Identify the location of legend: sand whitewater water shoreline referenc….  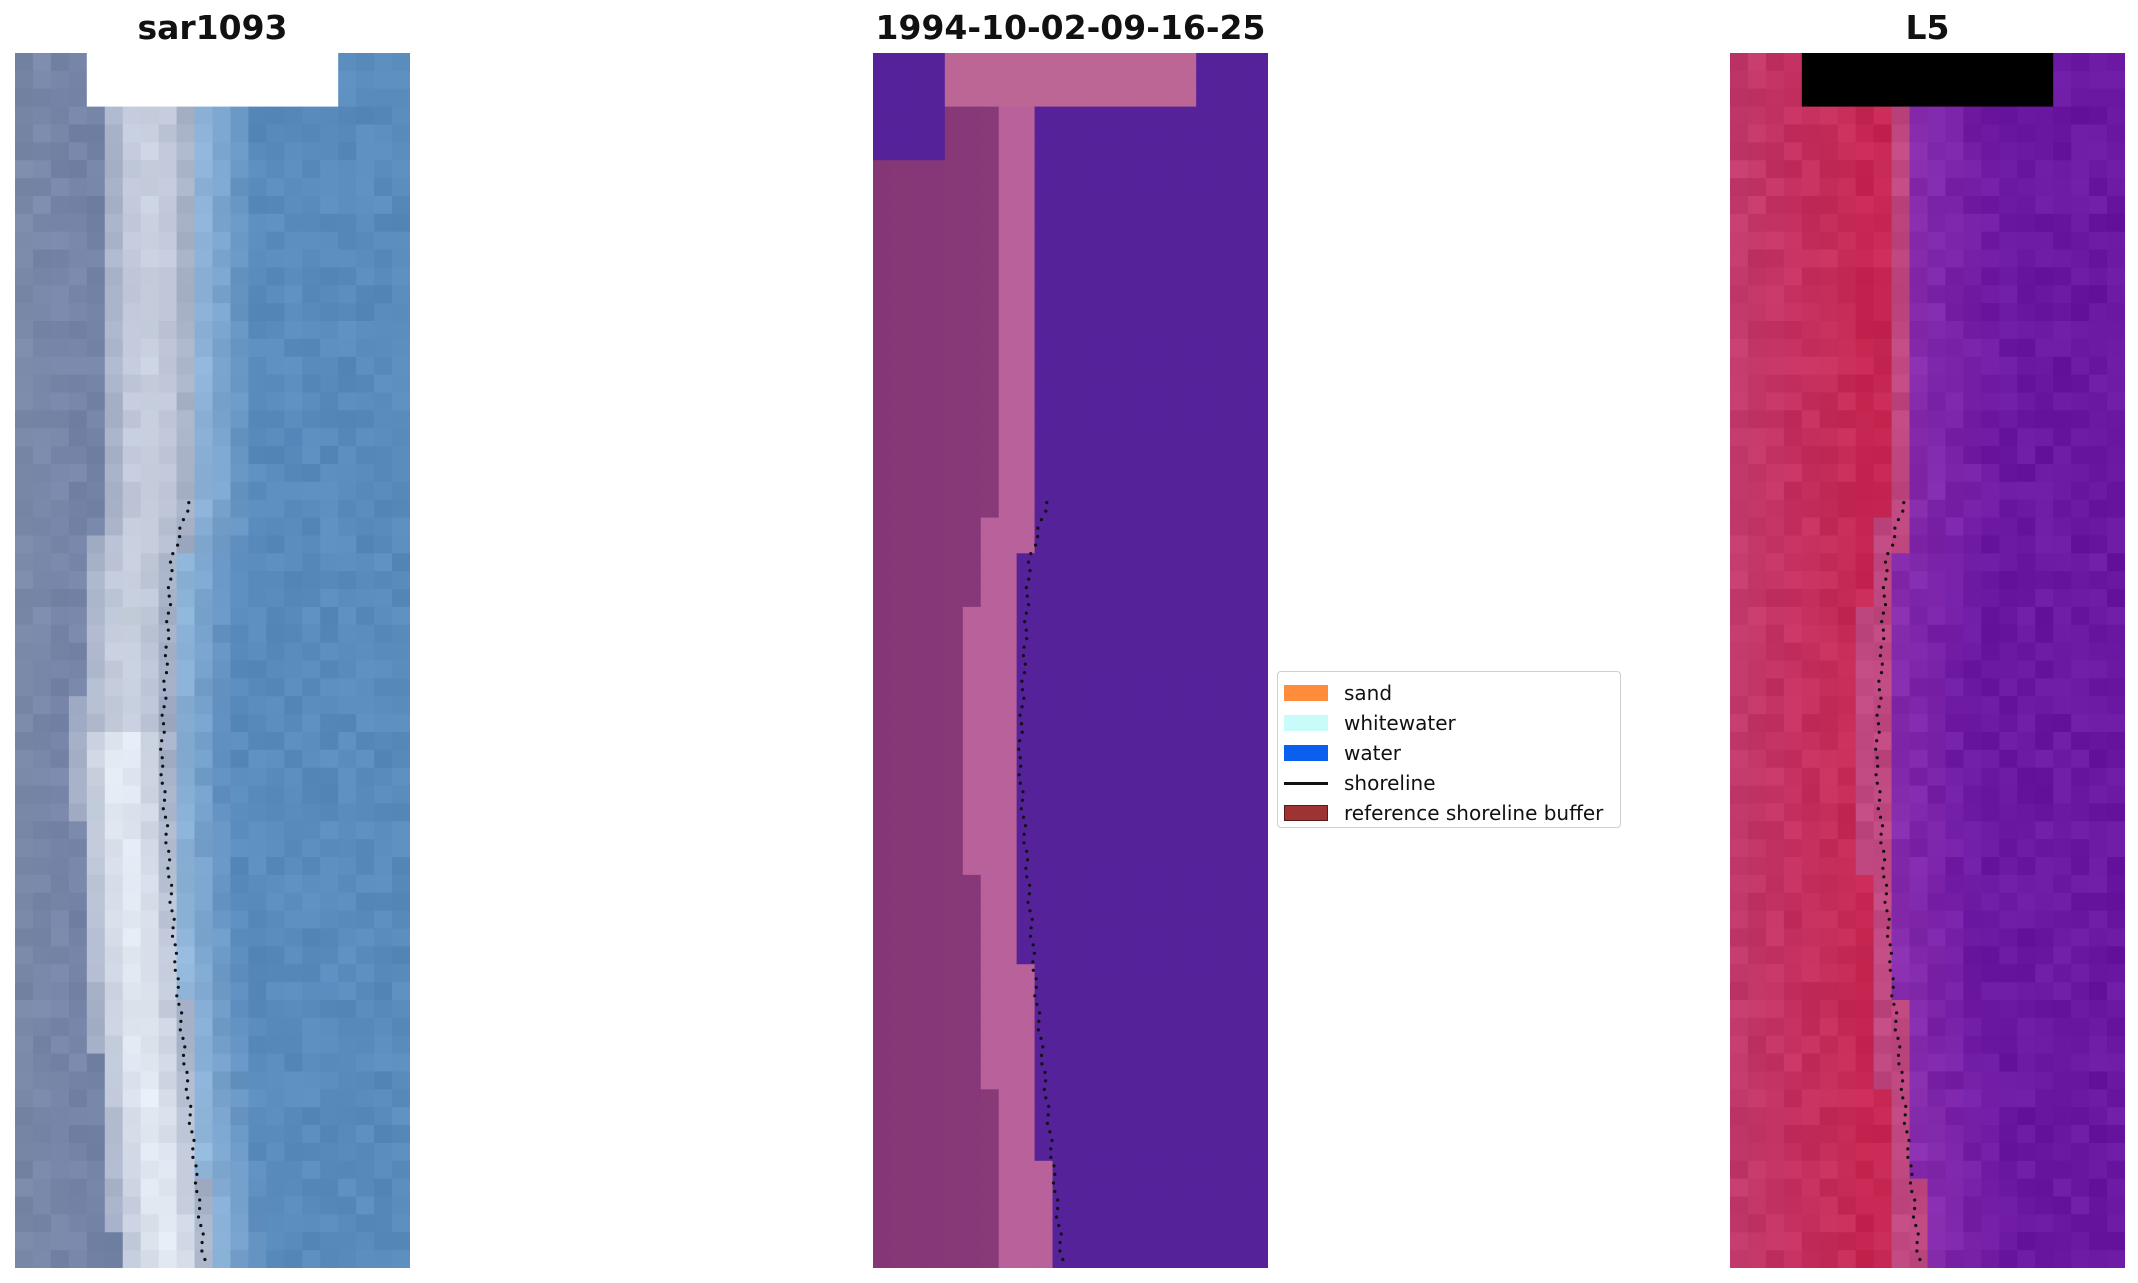
(1449, 749).